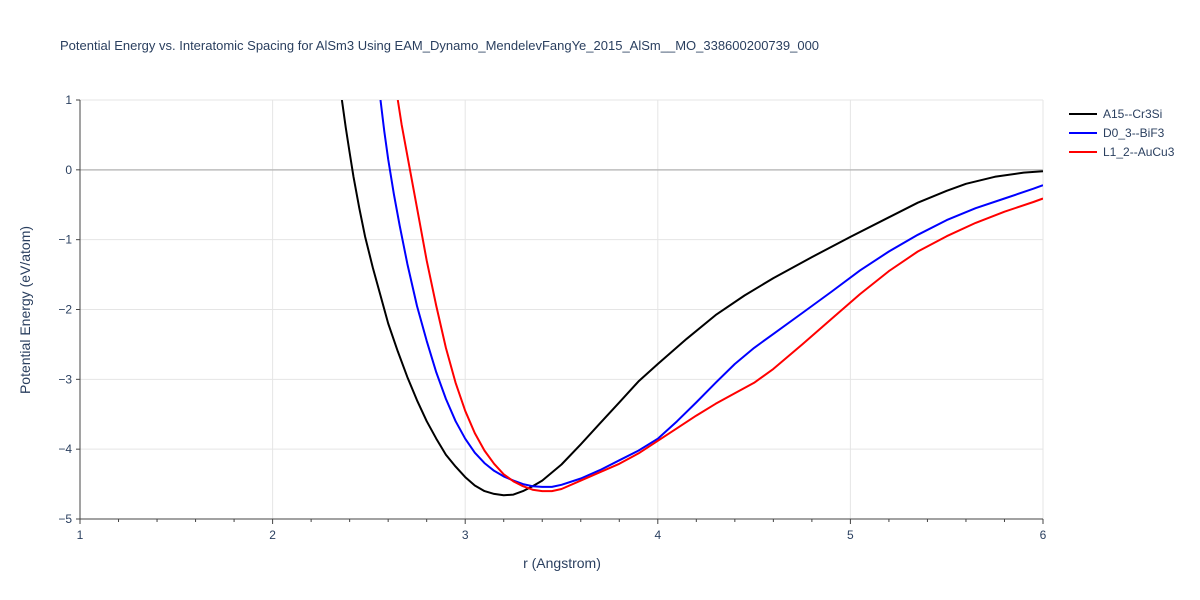 The width and height of the screenshot is (1200, 600). Describe the element at coordinates (1132, 114) in the screenshot. I see `legend-label: A15--Cr3Si` at that location.